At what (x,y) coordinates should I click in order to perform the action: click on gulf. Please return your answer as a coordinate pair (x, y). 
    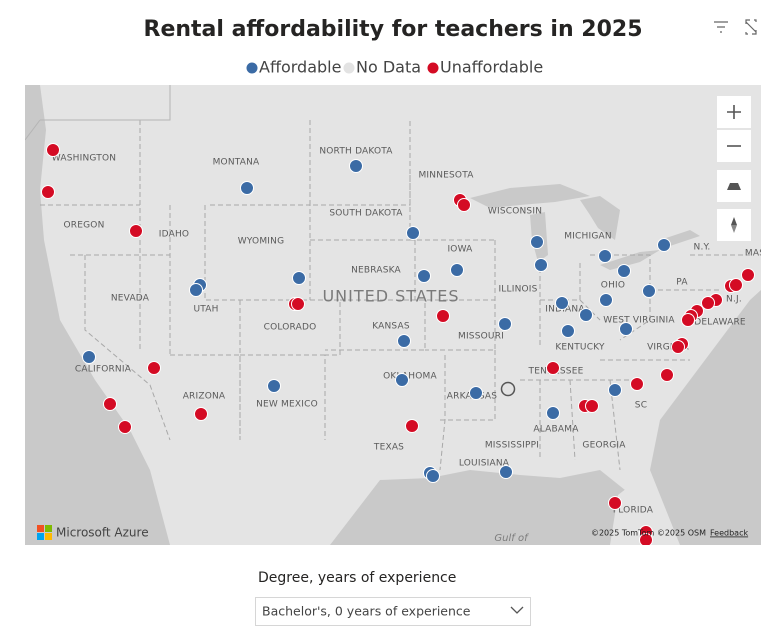
    Looking at the image, I should click on (485, 507).